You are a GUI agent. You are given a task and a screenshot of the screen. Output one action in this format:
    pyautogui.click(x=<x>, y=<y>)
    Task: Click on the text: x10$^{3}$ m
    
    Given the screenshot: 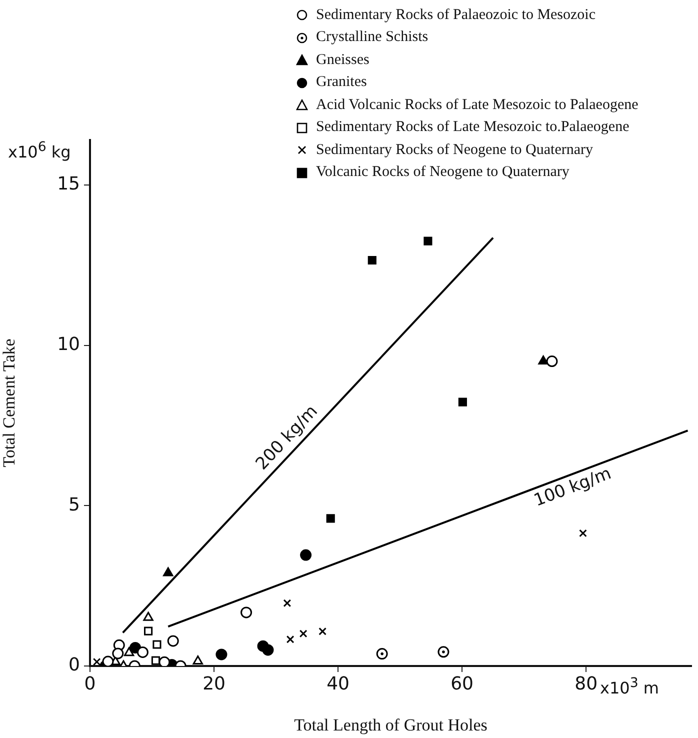 What is the action you would take?
    pyautogui.click(x=629, y=687)
    